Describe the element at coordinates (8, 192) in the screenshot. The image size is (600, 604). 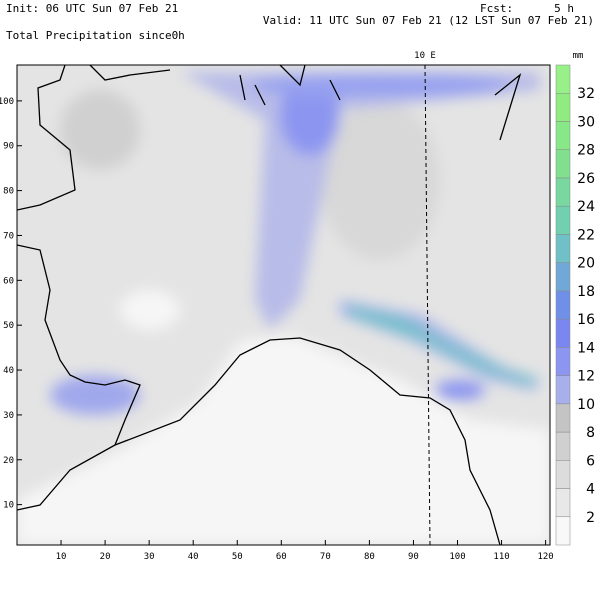
I see `y-tick-label: 80` at that location.